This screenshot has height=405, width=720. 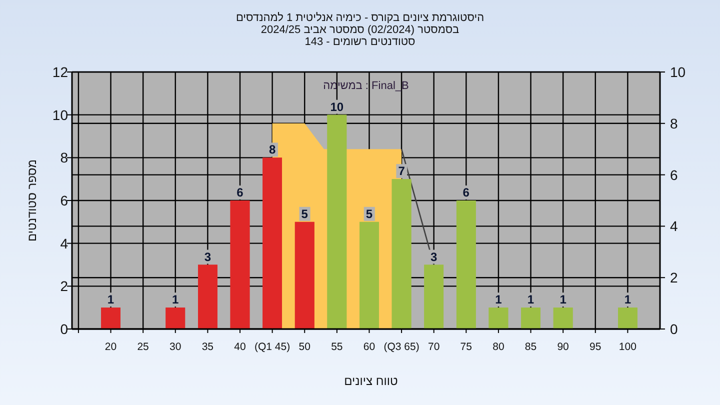 What do you see at coordinates (60, 114) in the screenshot?
I see `y-tick-label: 10` at bounding box center [60, 114].